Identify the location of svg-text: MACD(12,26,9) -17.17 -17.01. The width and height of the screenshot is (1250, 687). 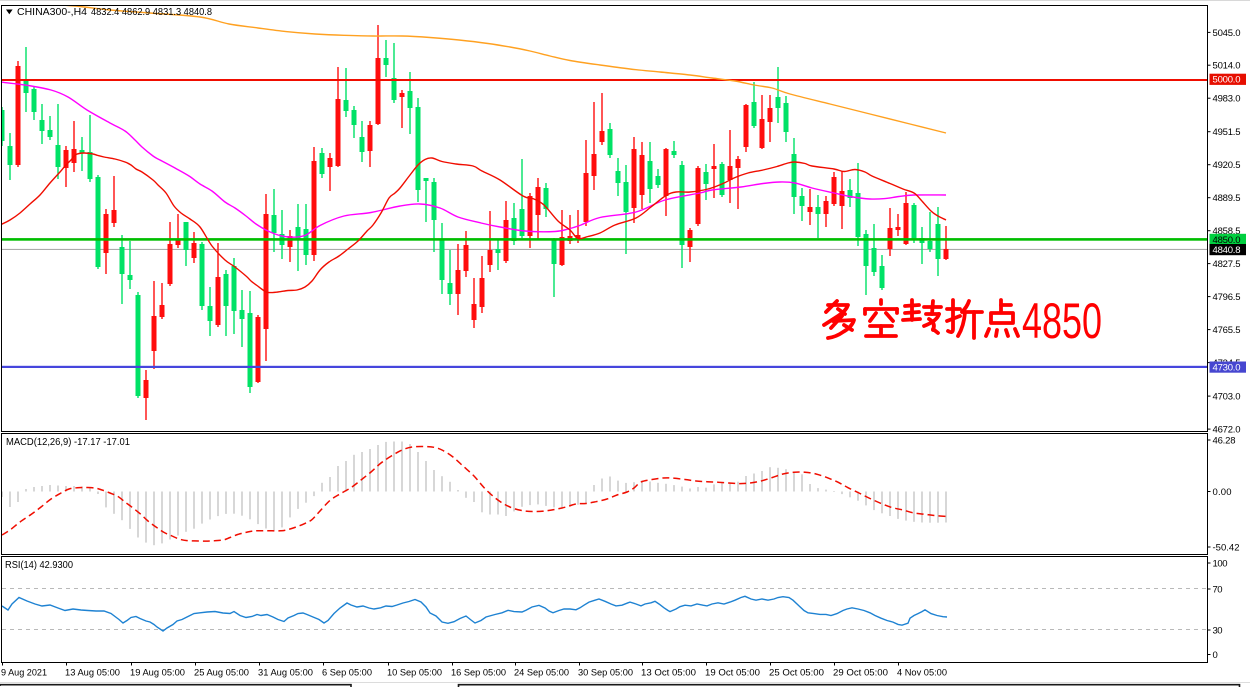
(68, 442).